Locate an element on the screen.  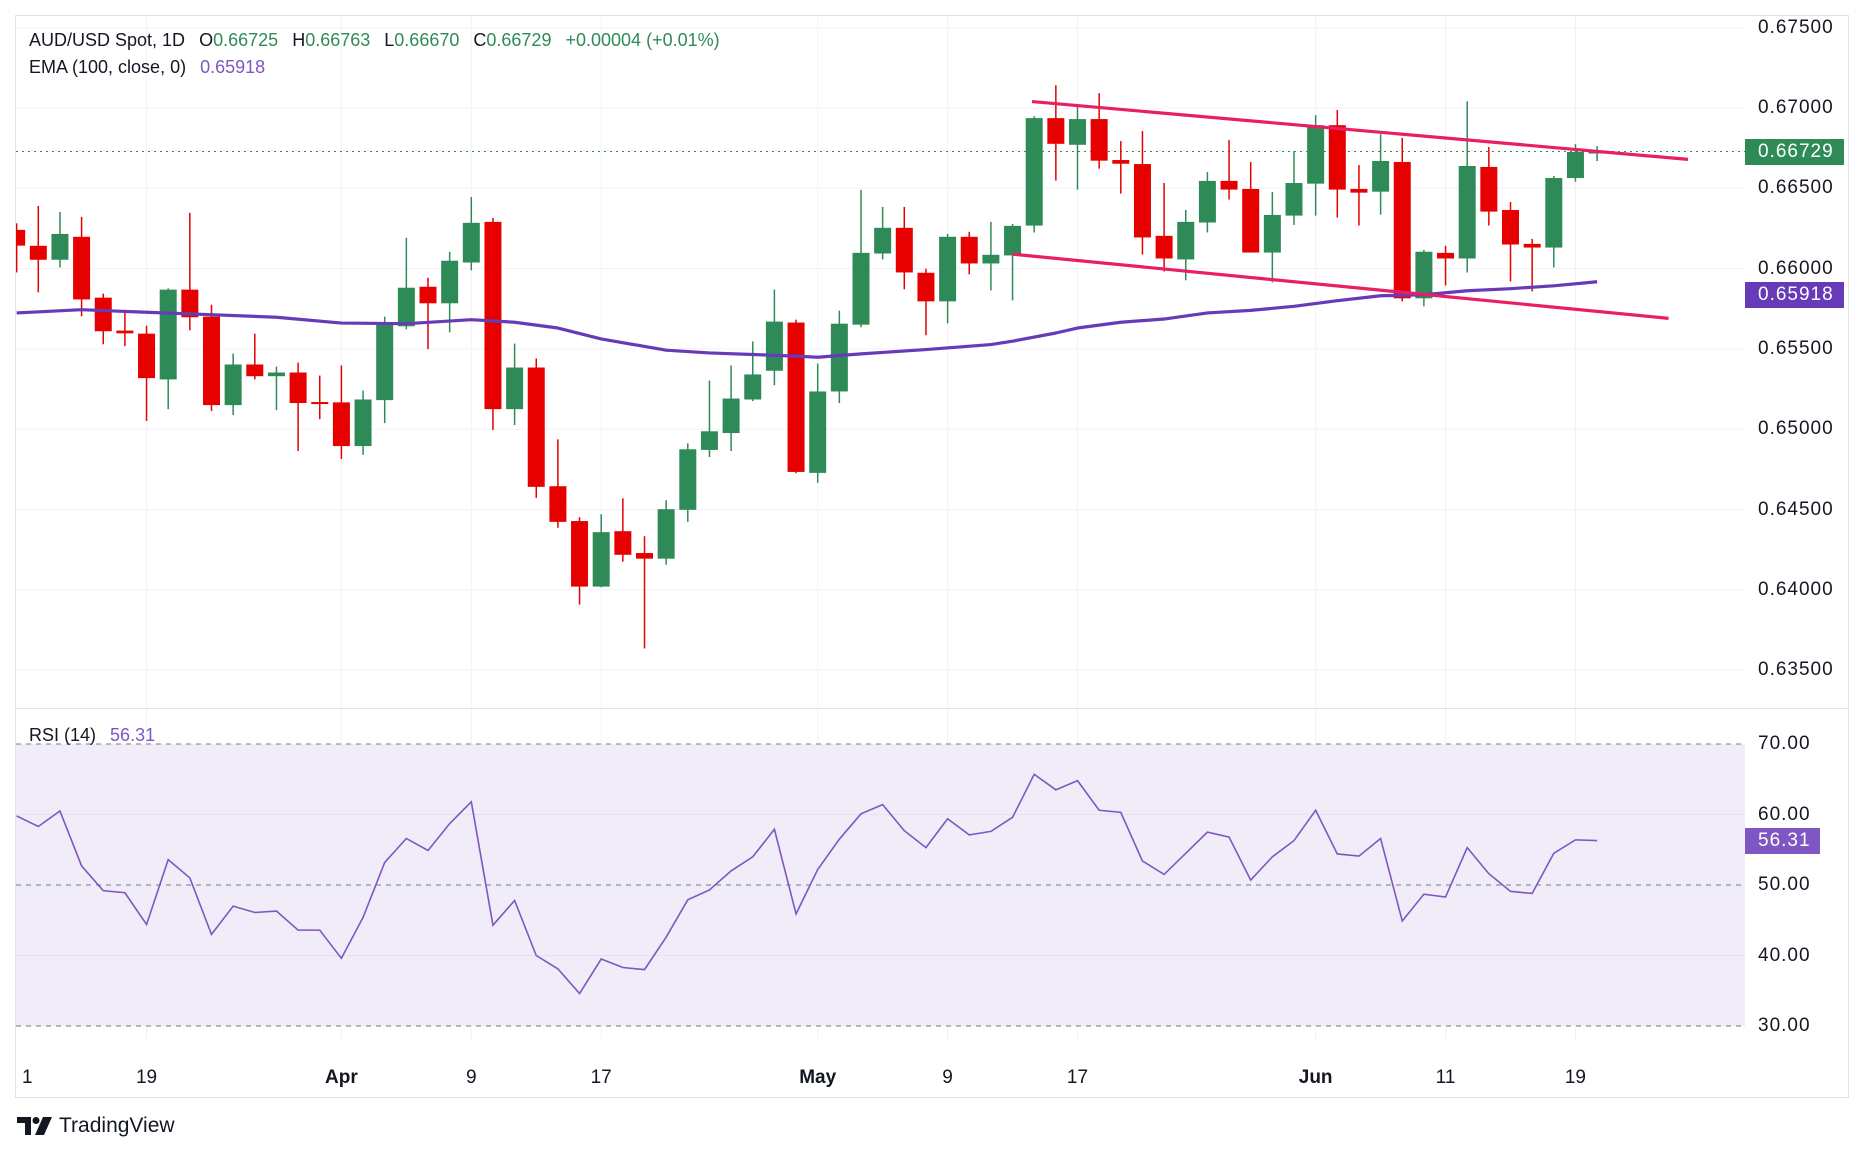
lower-channel-trendline is located at coordinates (1340, 286).